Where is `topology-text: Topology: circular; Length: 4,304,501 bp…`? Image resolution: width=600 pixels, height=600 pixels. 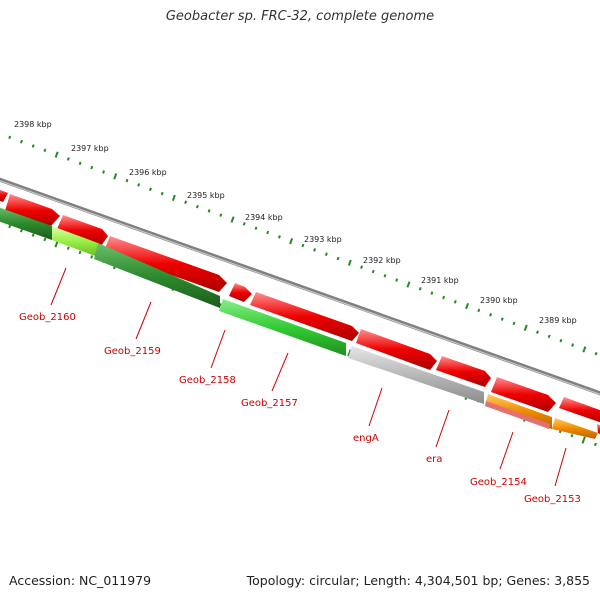
topology-text: Topology: circular; Length: 4,304,501 bp… is located at coordinates (418, 580).